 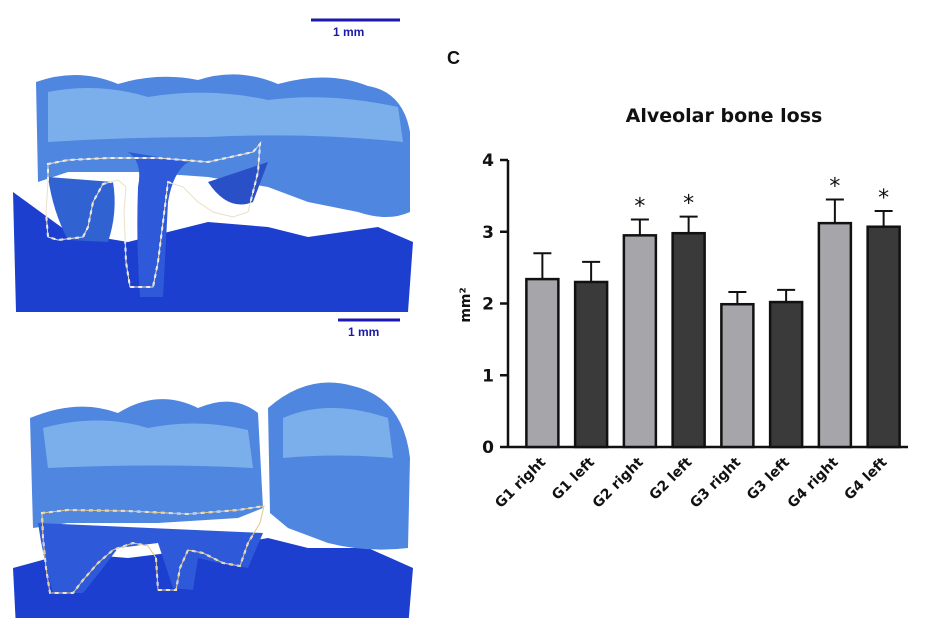 What do you see at coordinates (466, 304) in the screenshot?
I see `y-axis-label: mm²` at bounding box center [466, 304].